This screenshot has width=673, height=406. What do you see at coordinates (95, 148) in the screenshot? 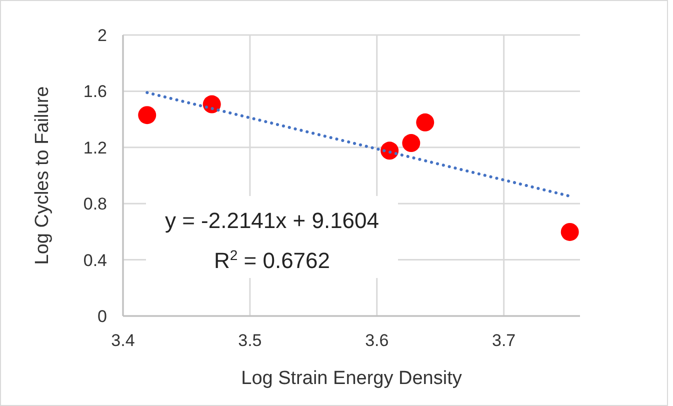
I see `y-tick-label: 1.2` at bounding box center [95, 148].